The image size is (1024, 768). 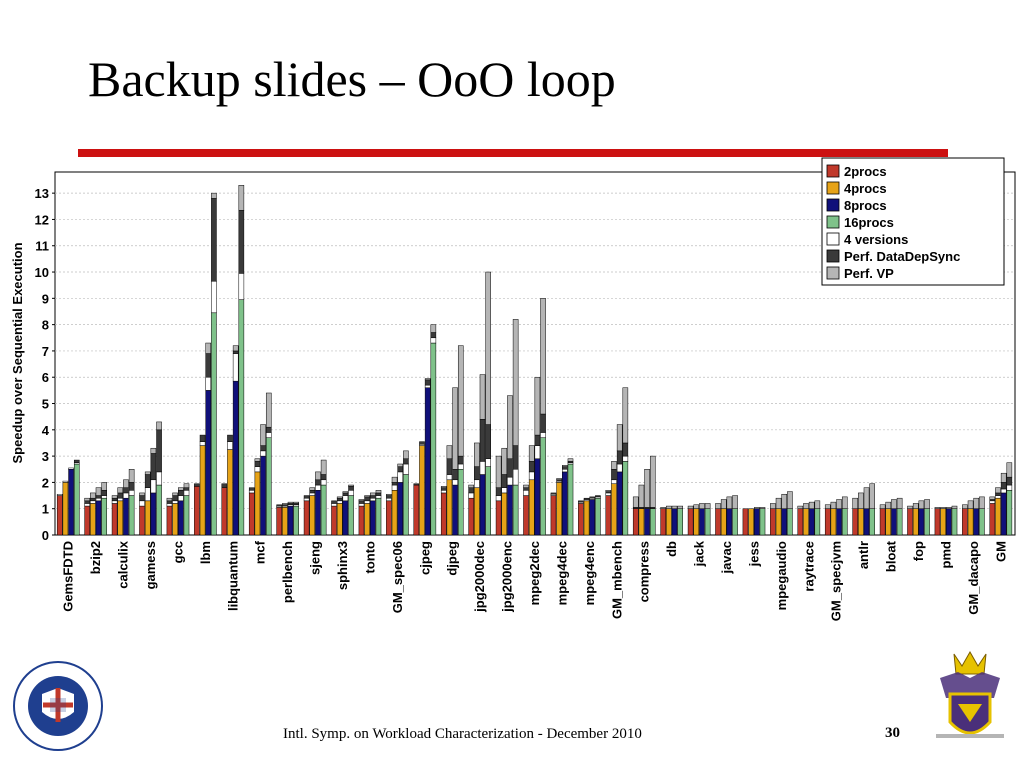 I want to click on x-tick-label: mpeg4dec, so click(x=561, y=573).